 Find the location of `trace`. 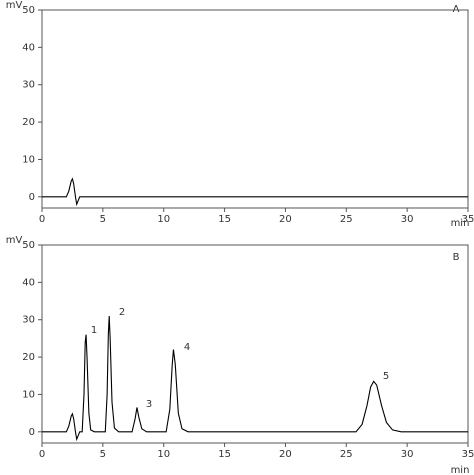

trace is located at coordinates (255, 192).